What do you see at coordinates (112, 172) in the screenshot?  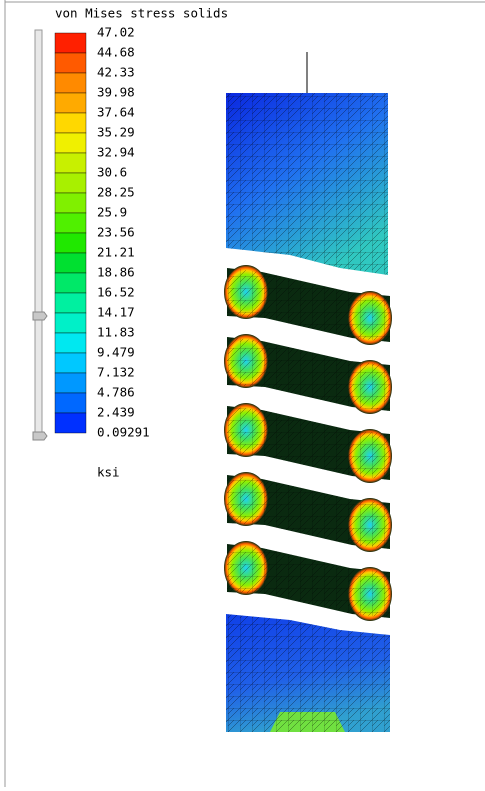 I see `legend-label: 30.6` at bounding box center [112, 172].